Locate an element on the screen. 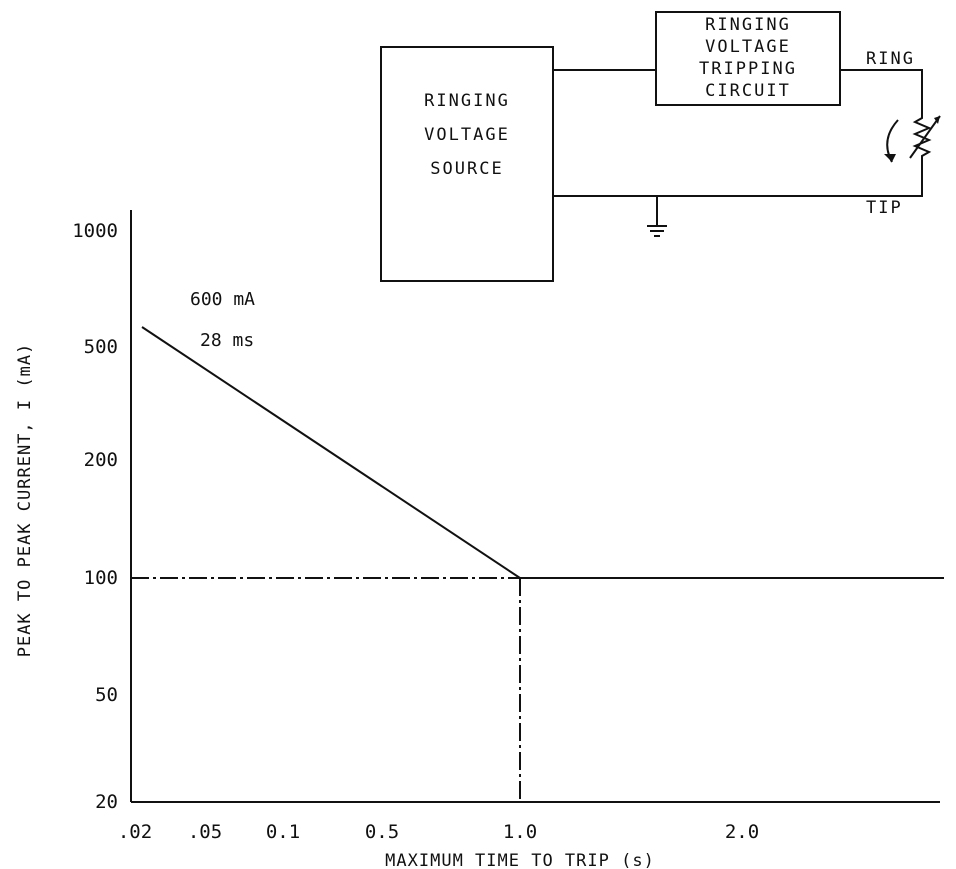 The height and width of the screenshot is (869, 956). source-label-line: RINGING is located at coordinates (467, 101).